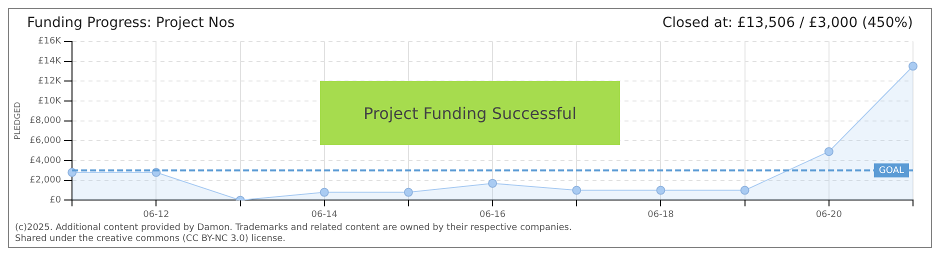  Describe the element at coordinates (661, 215) in the screenshot. I see `x-tick-label: 06-18` at that location.